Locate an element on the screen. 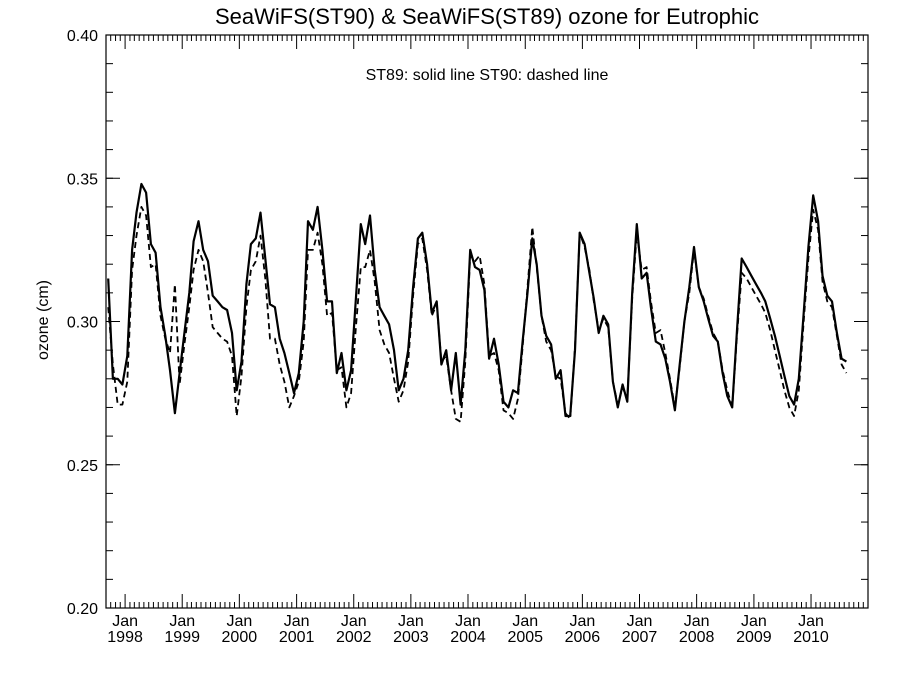 The height and width of the screenshot is (675, 900). y-tick-label: 0.35 is located at coordinates (82, 179).